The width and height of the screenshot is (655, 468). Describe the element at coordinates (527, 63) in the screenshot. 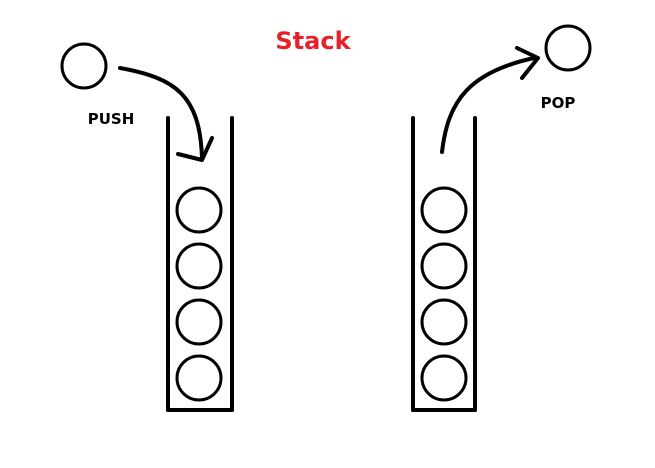

I see `pop-arrowhead` at that location.